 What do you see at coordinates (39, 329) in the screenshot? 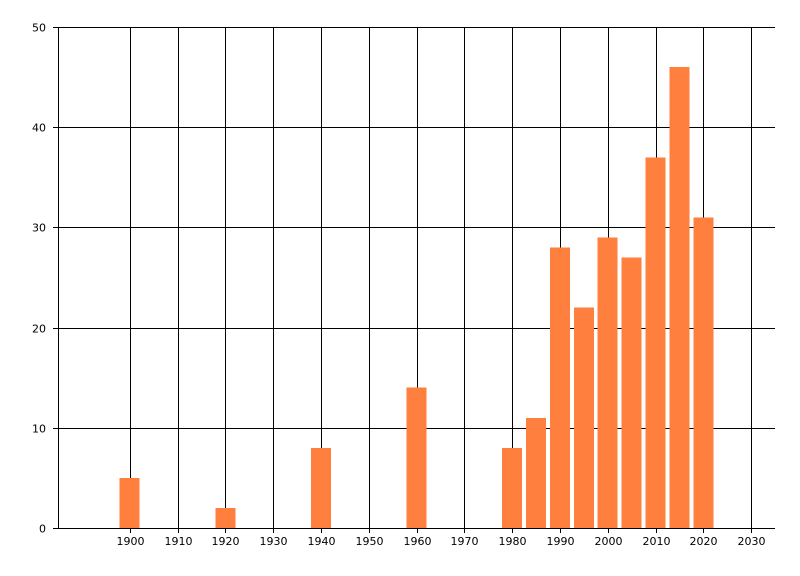
I see `y-tick-label: 20` at bounding box center [39, 329].